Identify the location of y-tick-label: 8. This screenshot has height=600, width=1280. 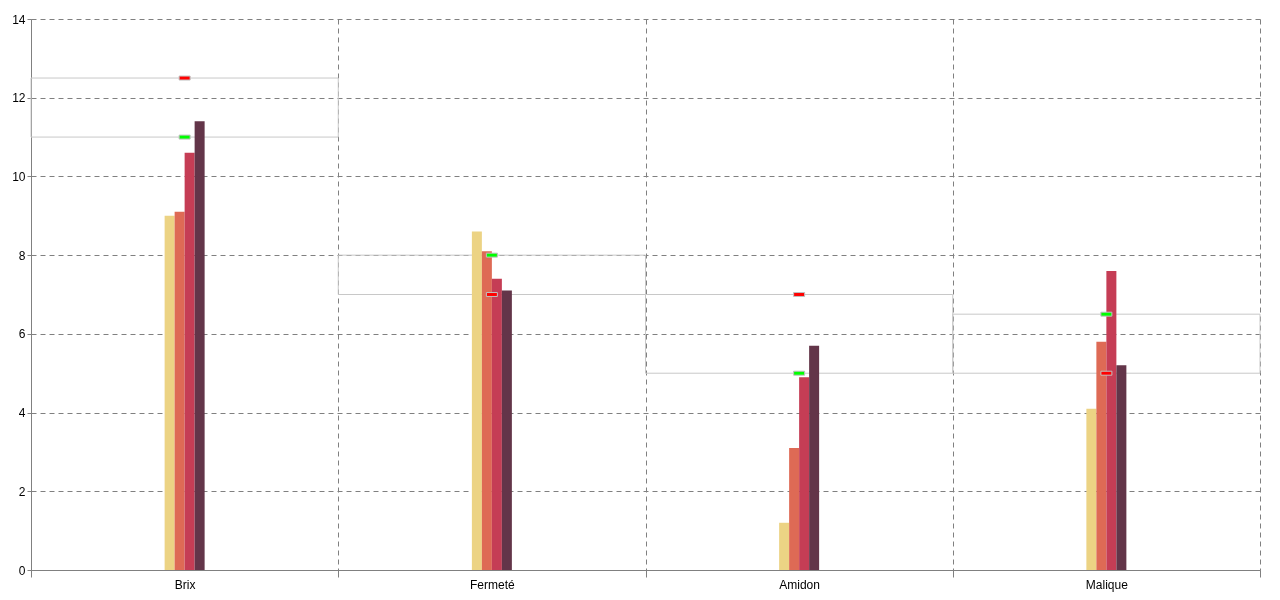
(22, 255).